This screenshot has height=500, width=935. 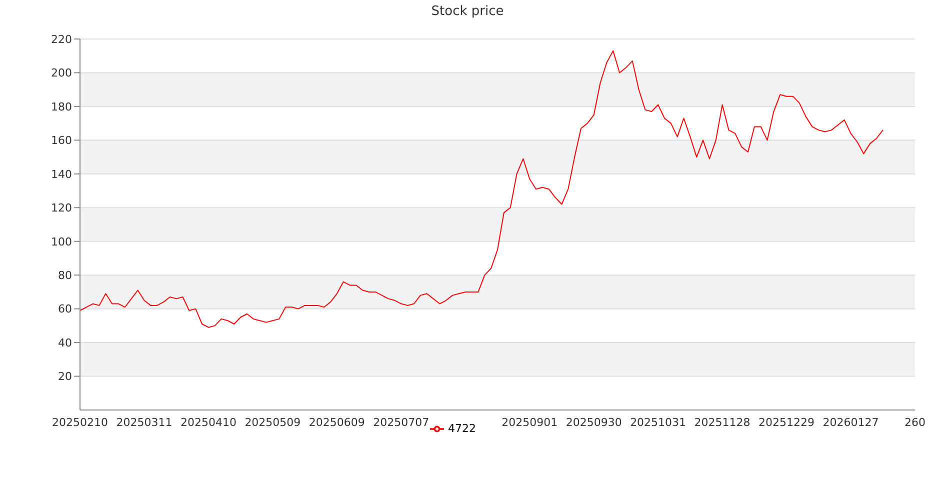 I want to click on y-tick-label: 220, so click(x=61, y=39).